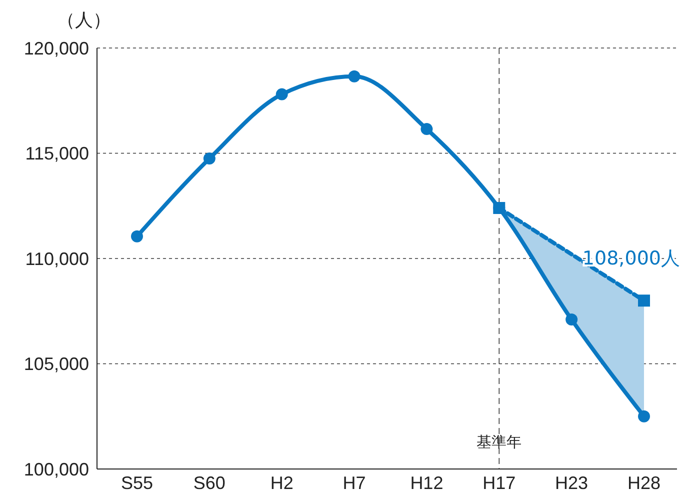  Describe the element at coordinates (571, 483) in the screenshot. I see `x-tick-label: H23` at that location.